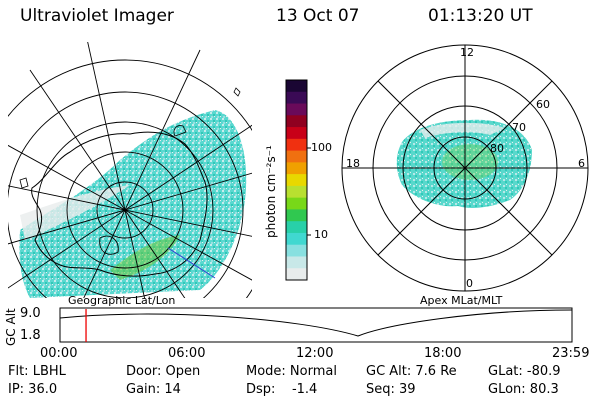 Image resolution: width=600 pixels, height=400 pixels. I want to click on time-tick-1800: 18:00, so click(443, 353).